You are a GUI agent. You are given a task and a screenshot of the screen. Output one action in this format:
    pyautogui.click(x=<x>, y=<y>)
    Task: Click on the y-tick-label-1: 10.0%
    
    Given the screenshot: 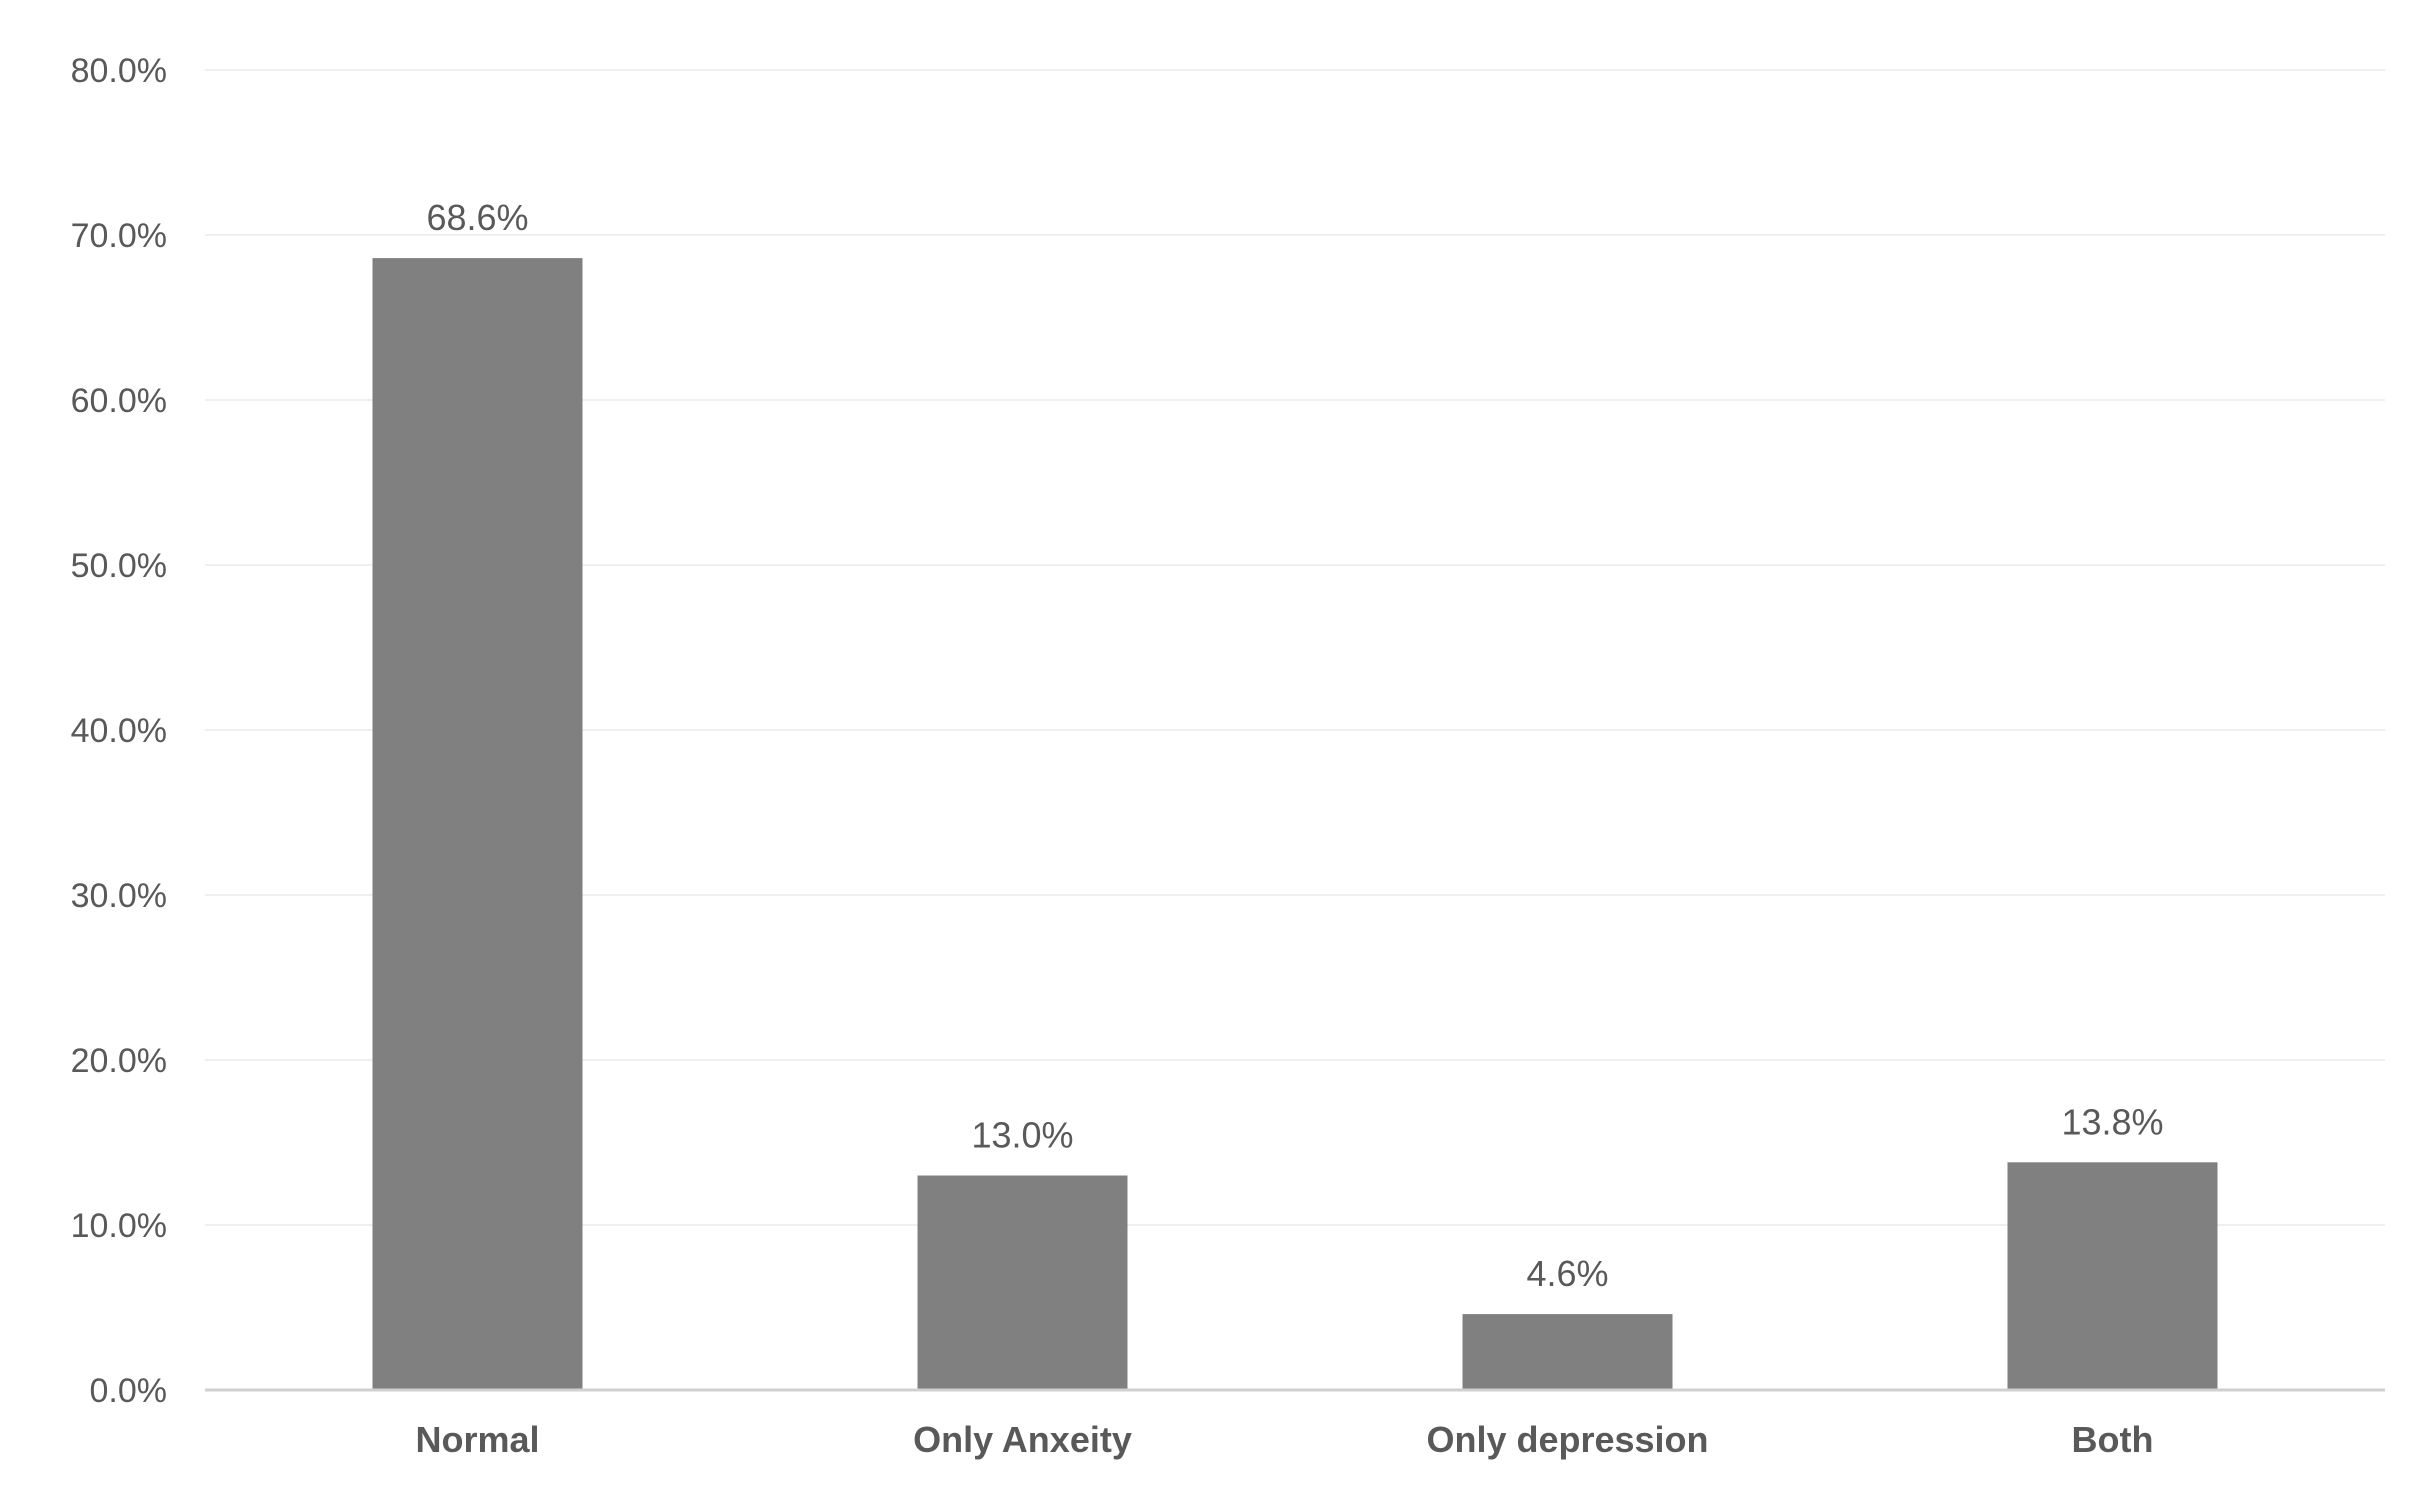 What is the action you would take?
    pyautogui.click(x=119, y=1226)
    